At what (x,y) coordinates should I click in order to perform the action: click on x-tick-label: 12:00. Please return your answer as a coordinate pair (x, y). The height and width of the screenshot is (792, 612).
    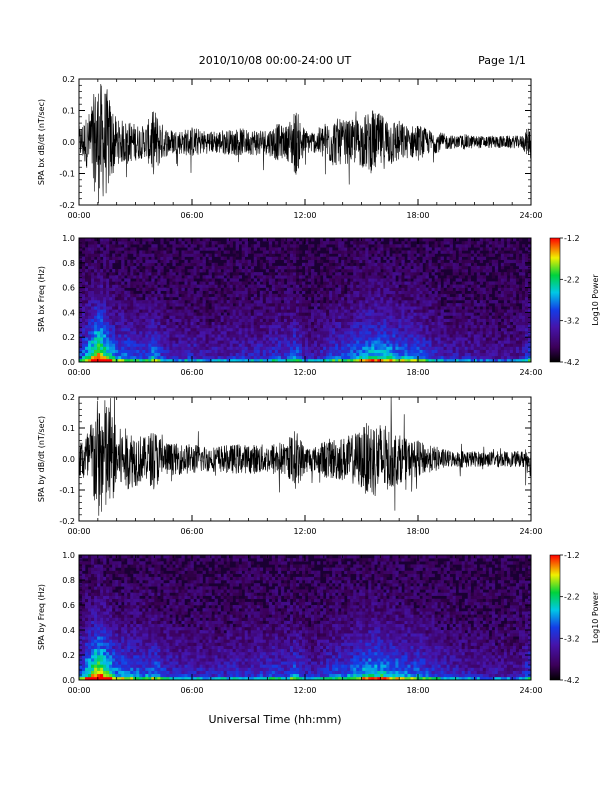
    Looking at the image, I should click on (304, 215).